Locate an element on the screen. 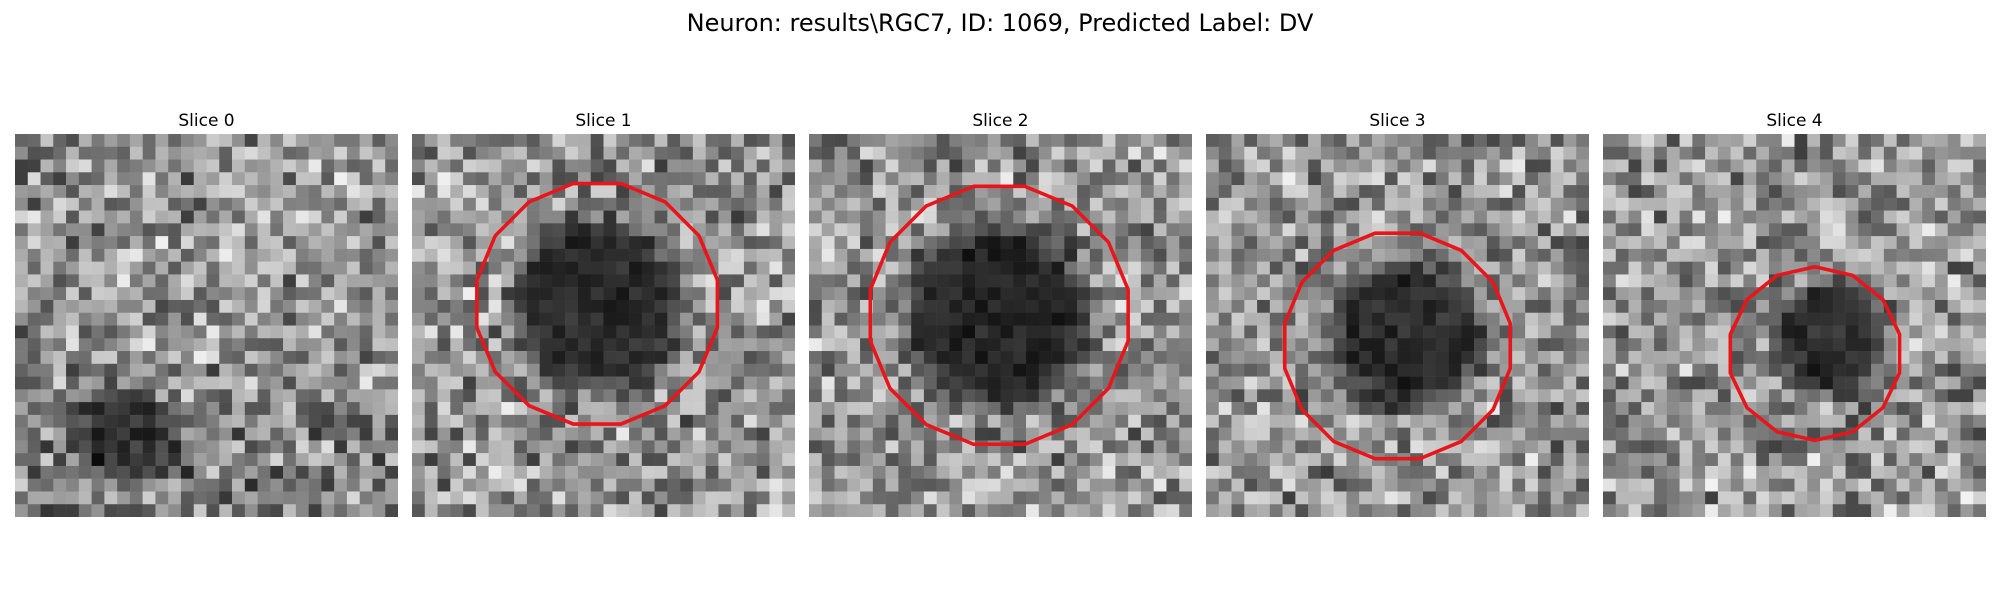 This screenshot has height=600, width=2000. slice-title: Slice 0 is located at coordinates (206, 121).